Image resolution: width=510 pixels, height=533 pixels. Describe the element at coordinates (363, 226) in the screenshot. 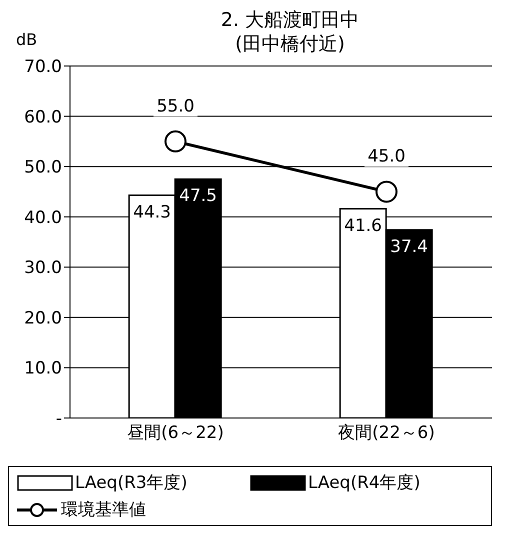

I see `data-label: 41.6` at that location.